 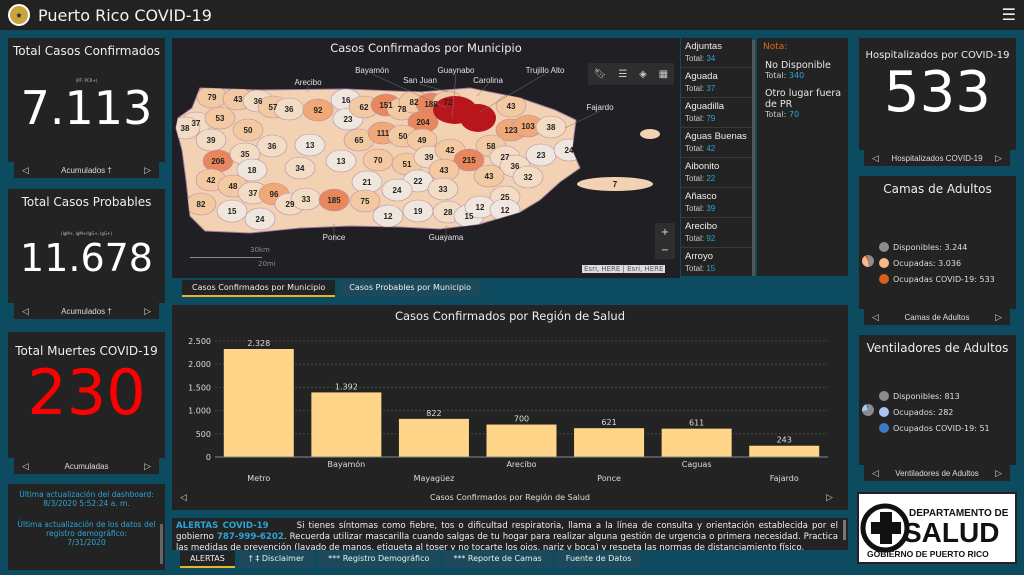 What do you see at coordinates (643, 74) in the screenshot?
I see `layers-icon: ◈` at bounding box center [643, 74].